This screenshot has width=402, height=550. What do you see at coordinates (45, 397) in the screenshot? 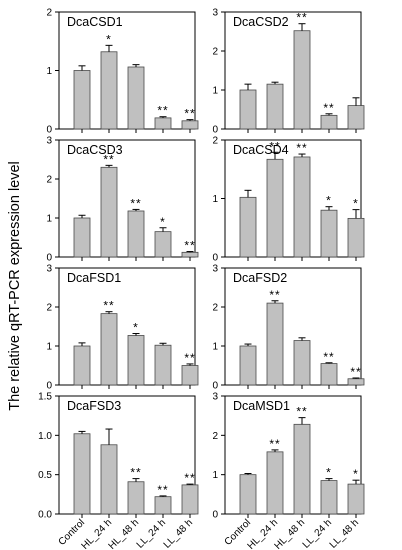
I see `y-tick-label: 1.5` at bounding box center [45, 397].